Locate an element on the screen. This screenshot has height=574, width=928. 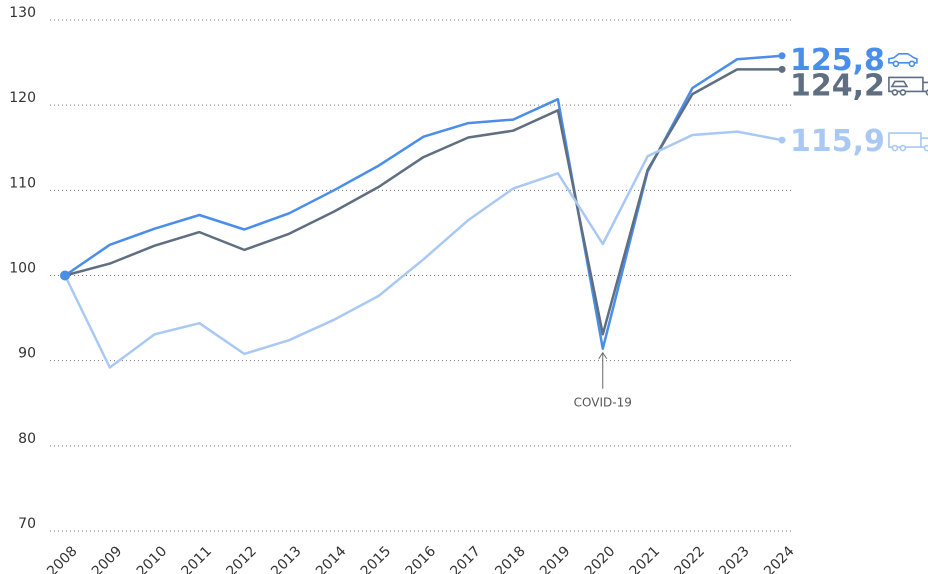
y-tick-label: 110 is located at coordinates (22, 183).